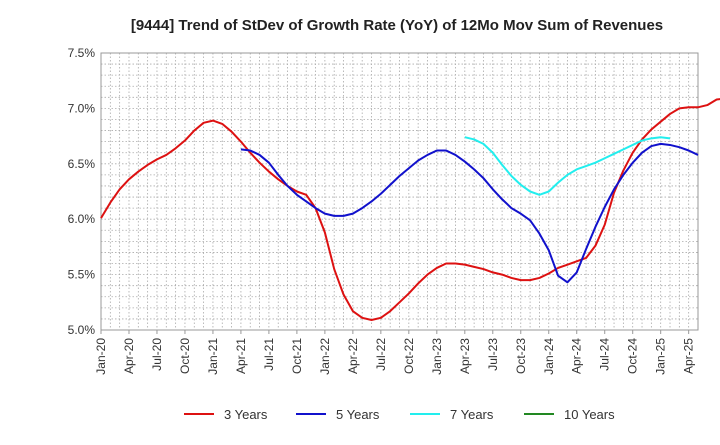 The height and width of the screenshot is (445, 720). I want to click on legend-item-3-years: 3 Years, so click(226, 414).